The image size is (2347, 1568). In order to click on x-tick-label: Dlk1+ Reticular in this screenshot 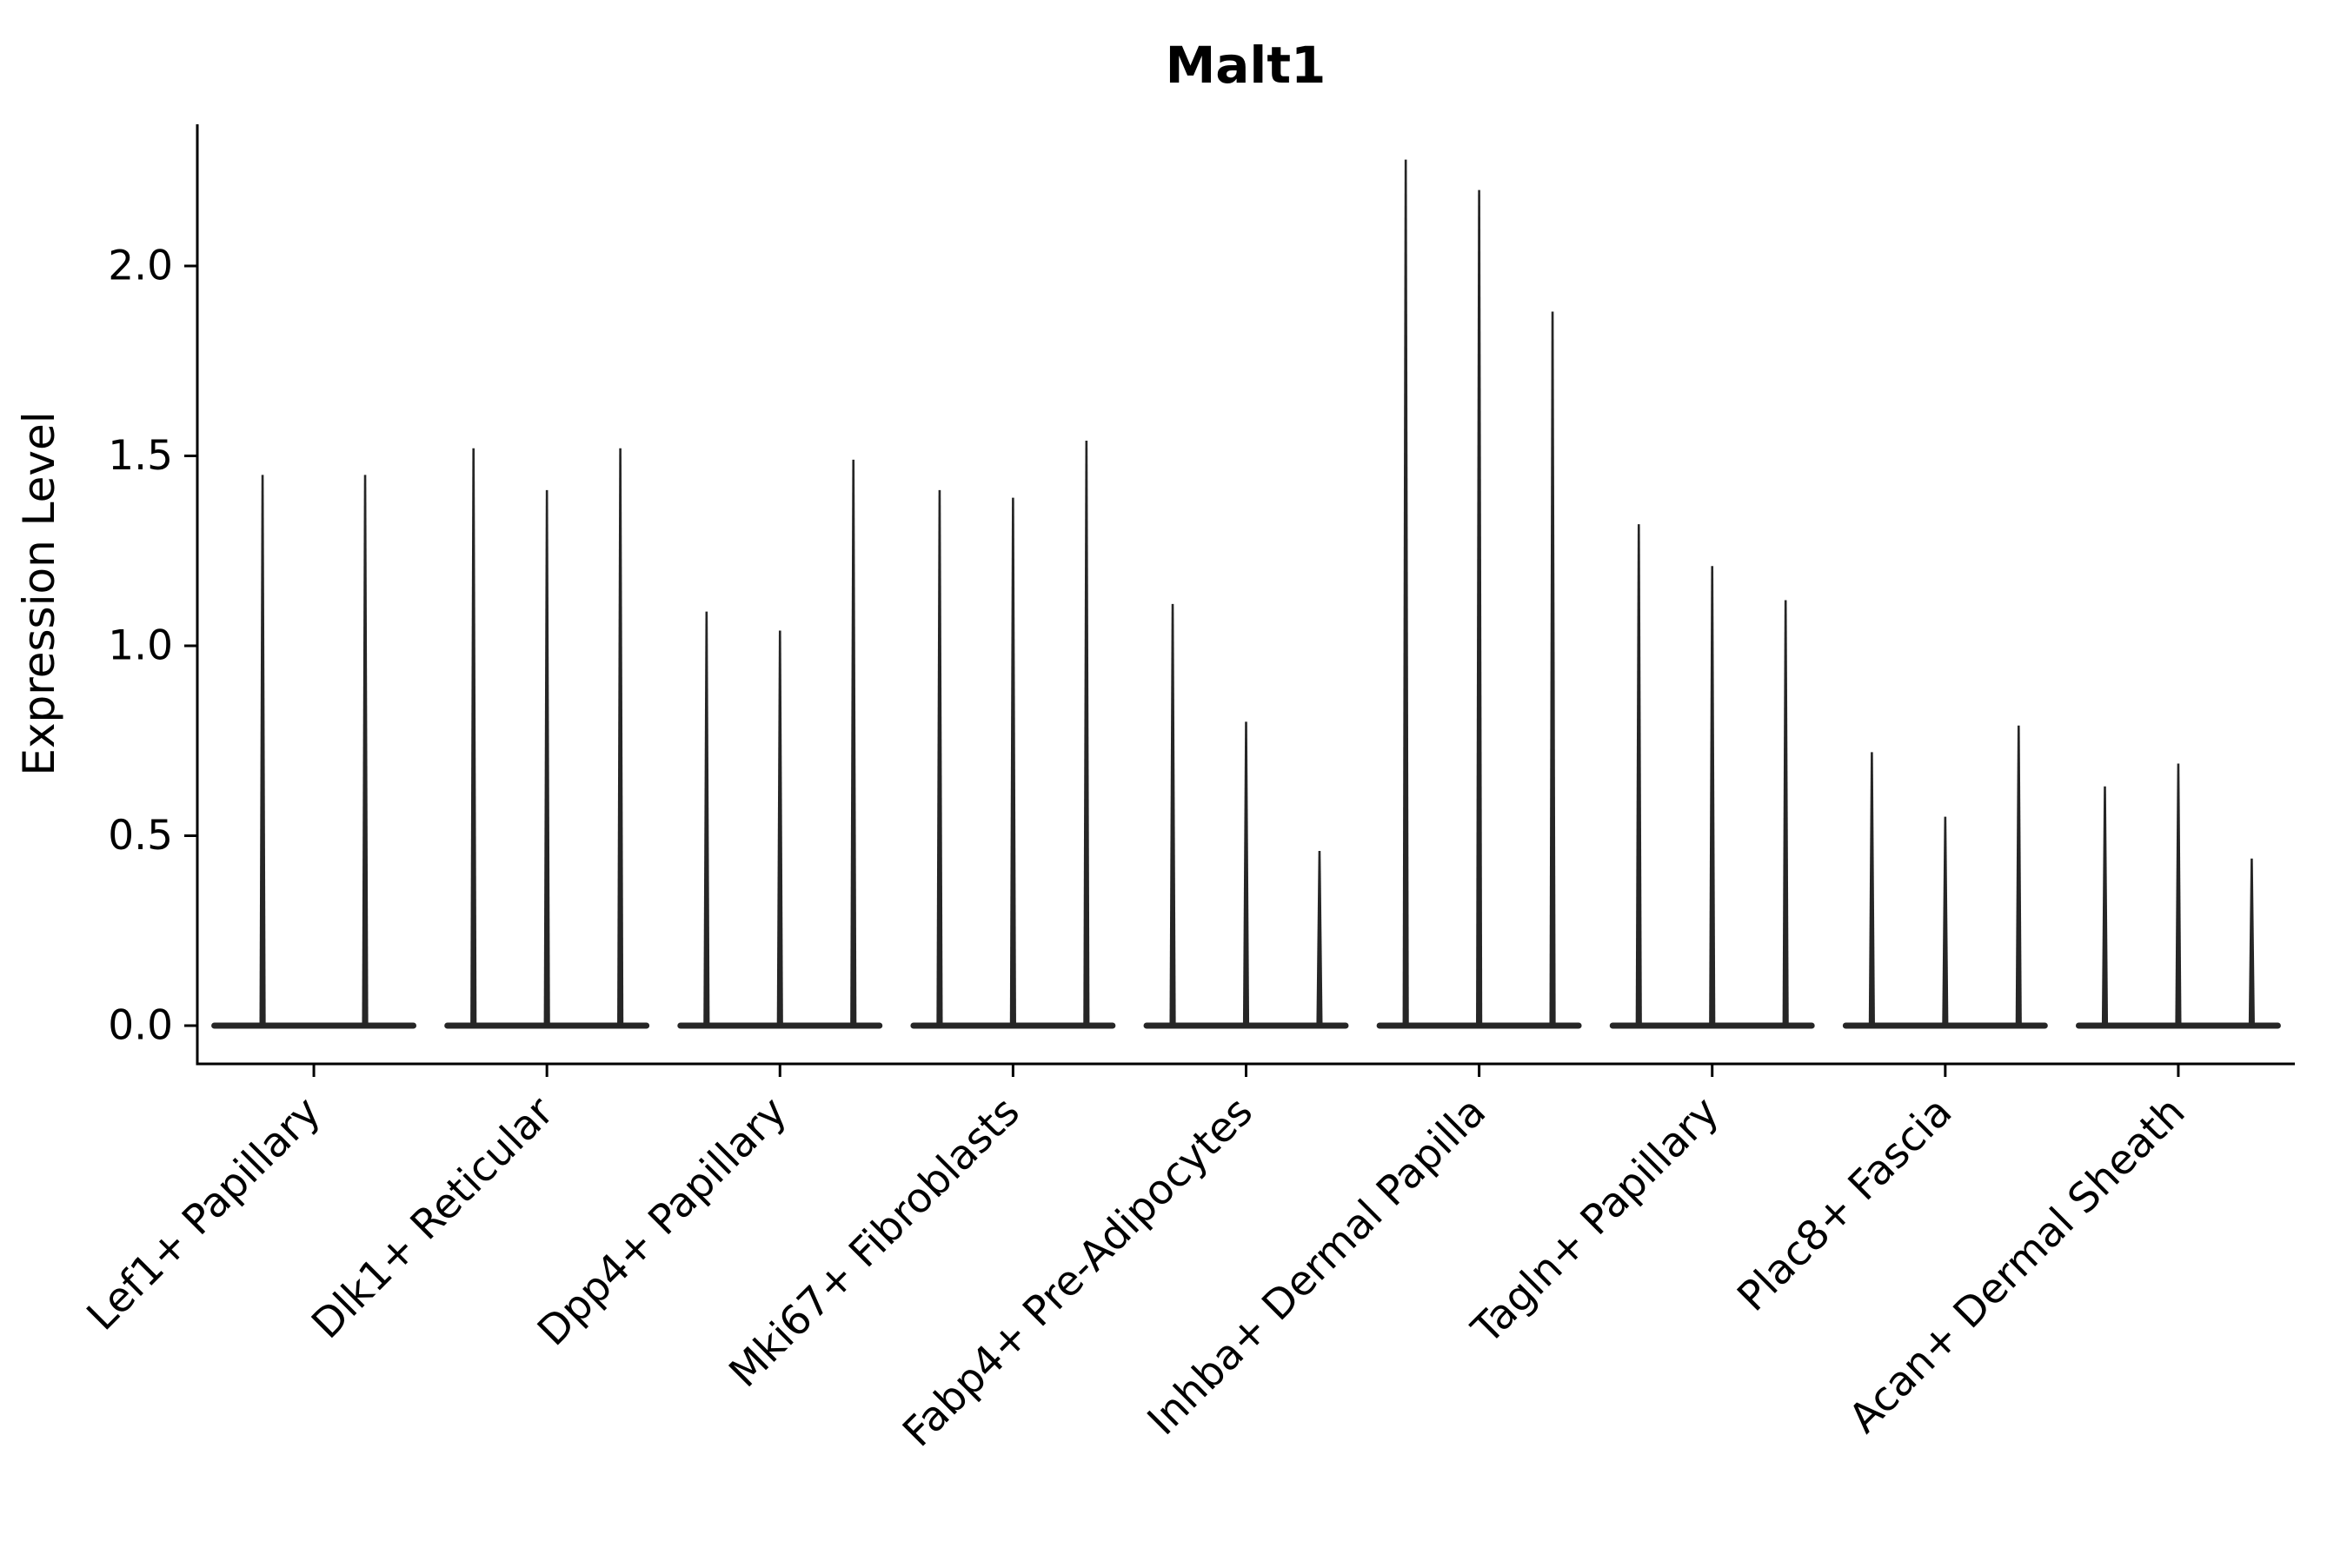, I will do `click(433, 1217)`.